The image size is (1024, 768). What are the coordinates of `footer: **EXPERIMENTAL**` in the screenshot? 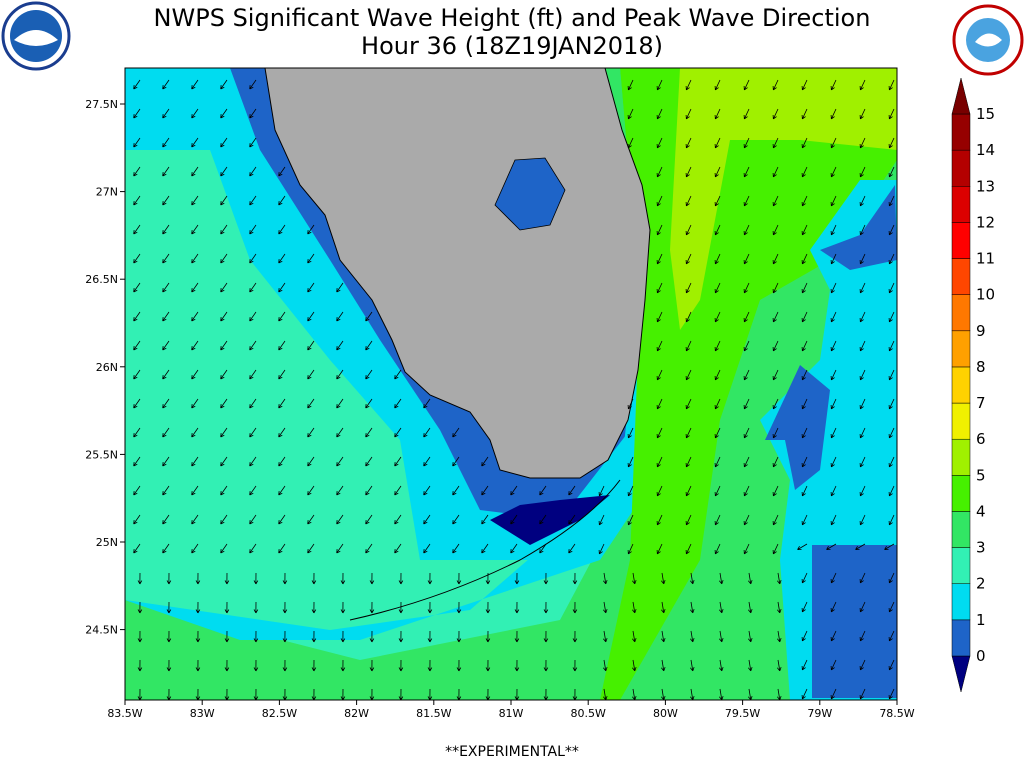 It's located at (512, 752).